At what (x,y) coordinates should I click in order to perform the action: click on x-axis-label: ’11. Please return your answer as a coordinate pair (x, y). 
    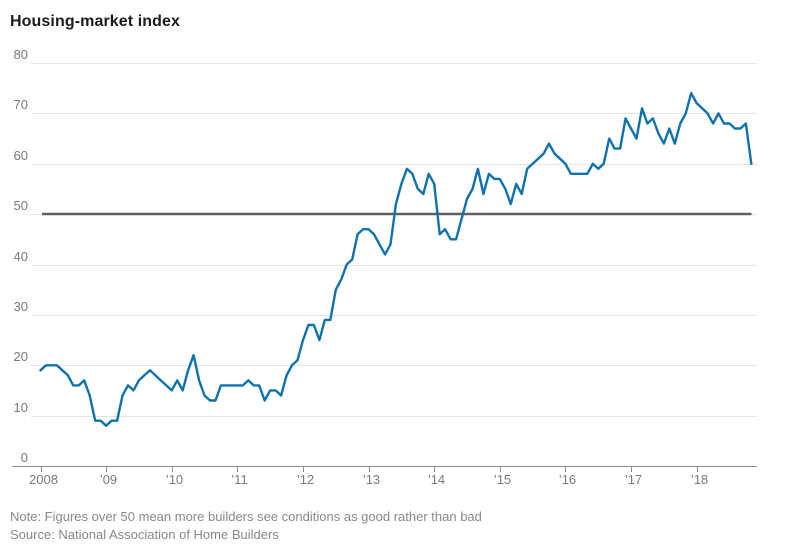
    Looking at the image, I should click on (239, 479).